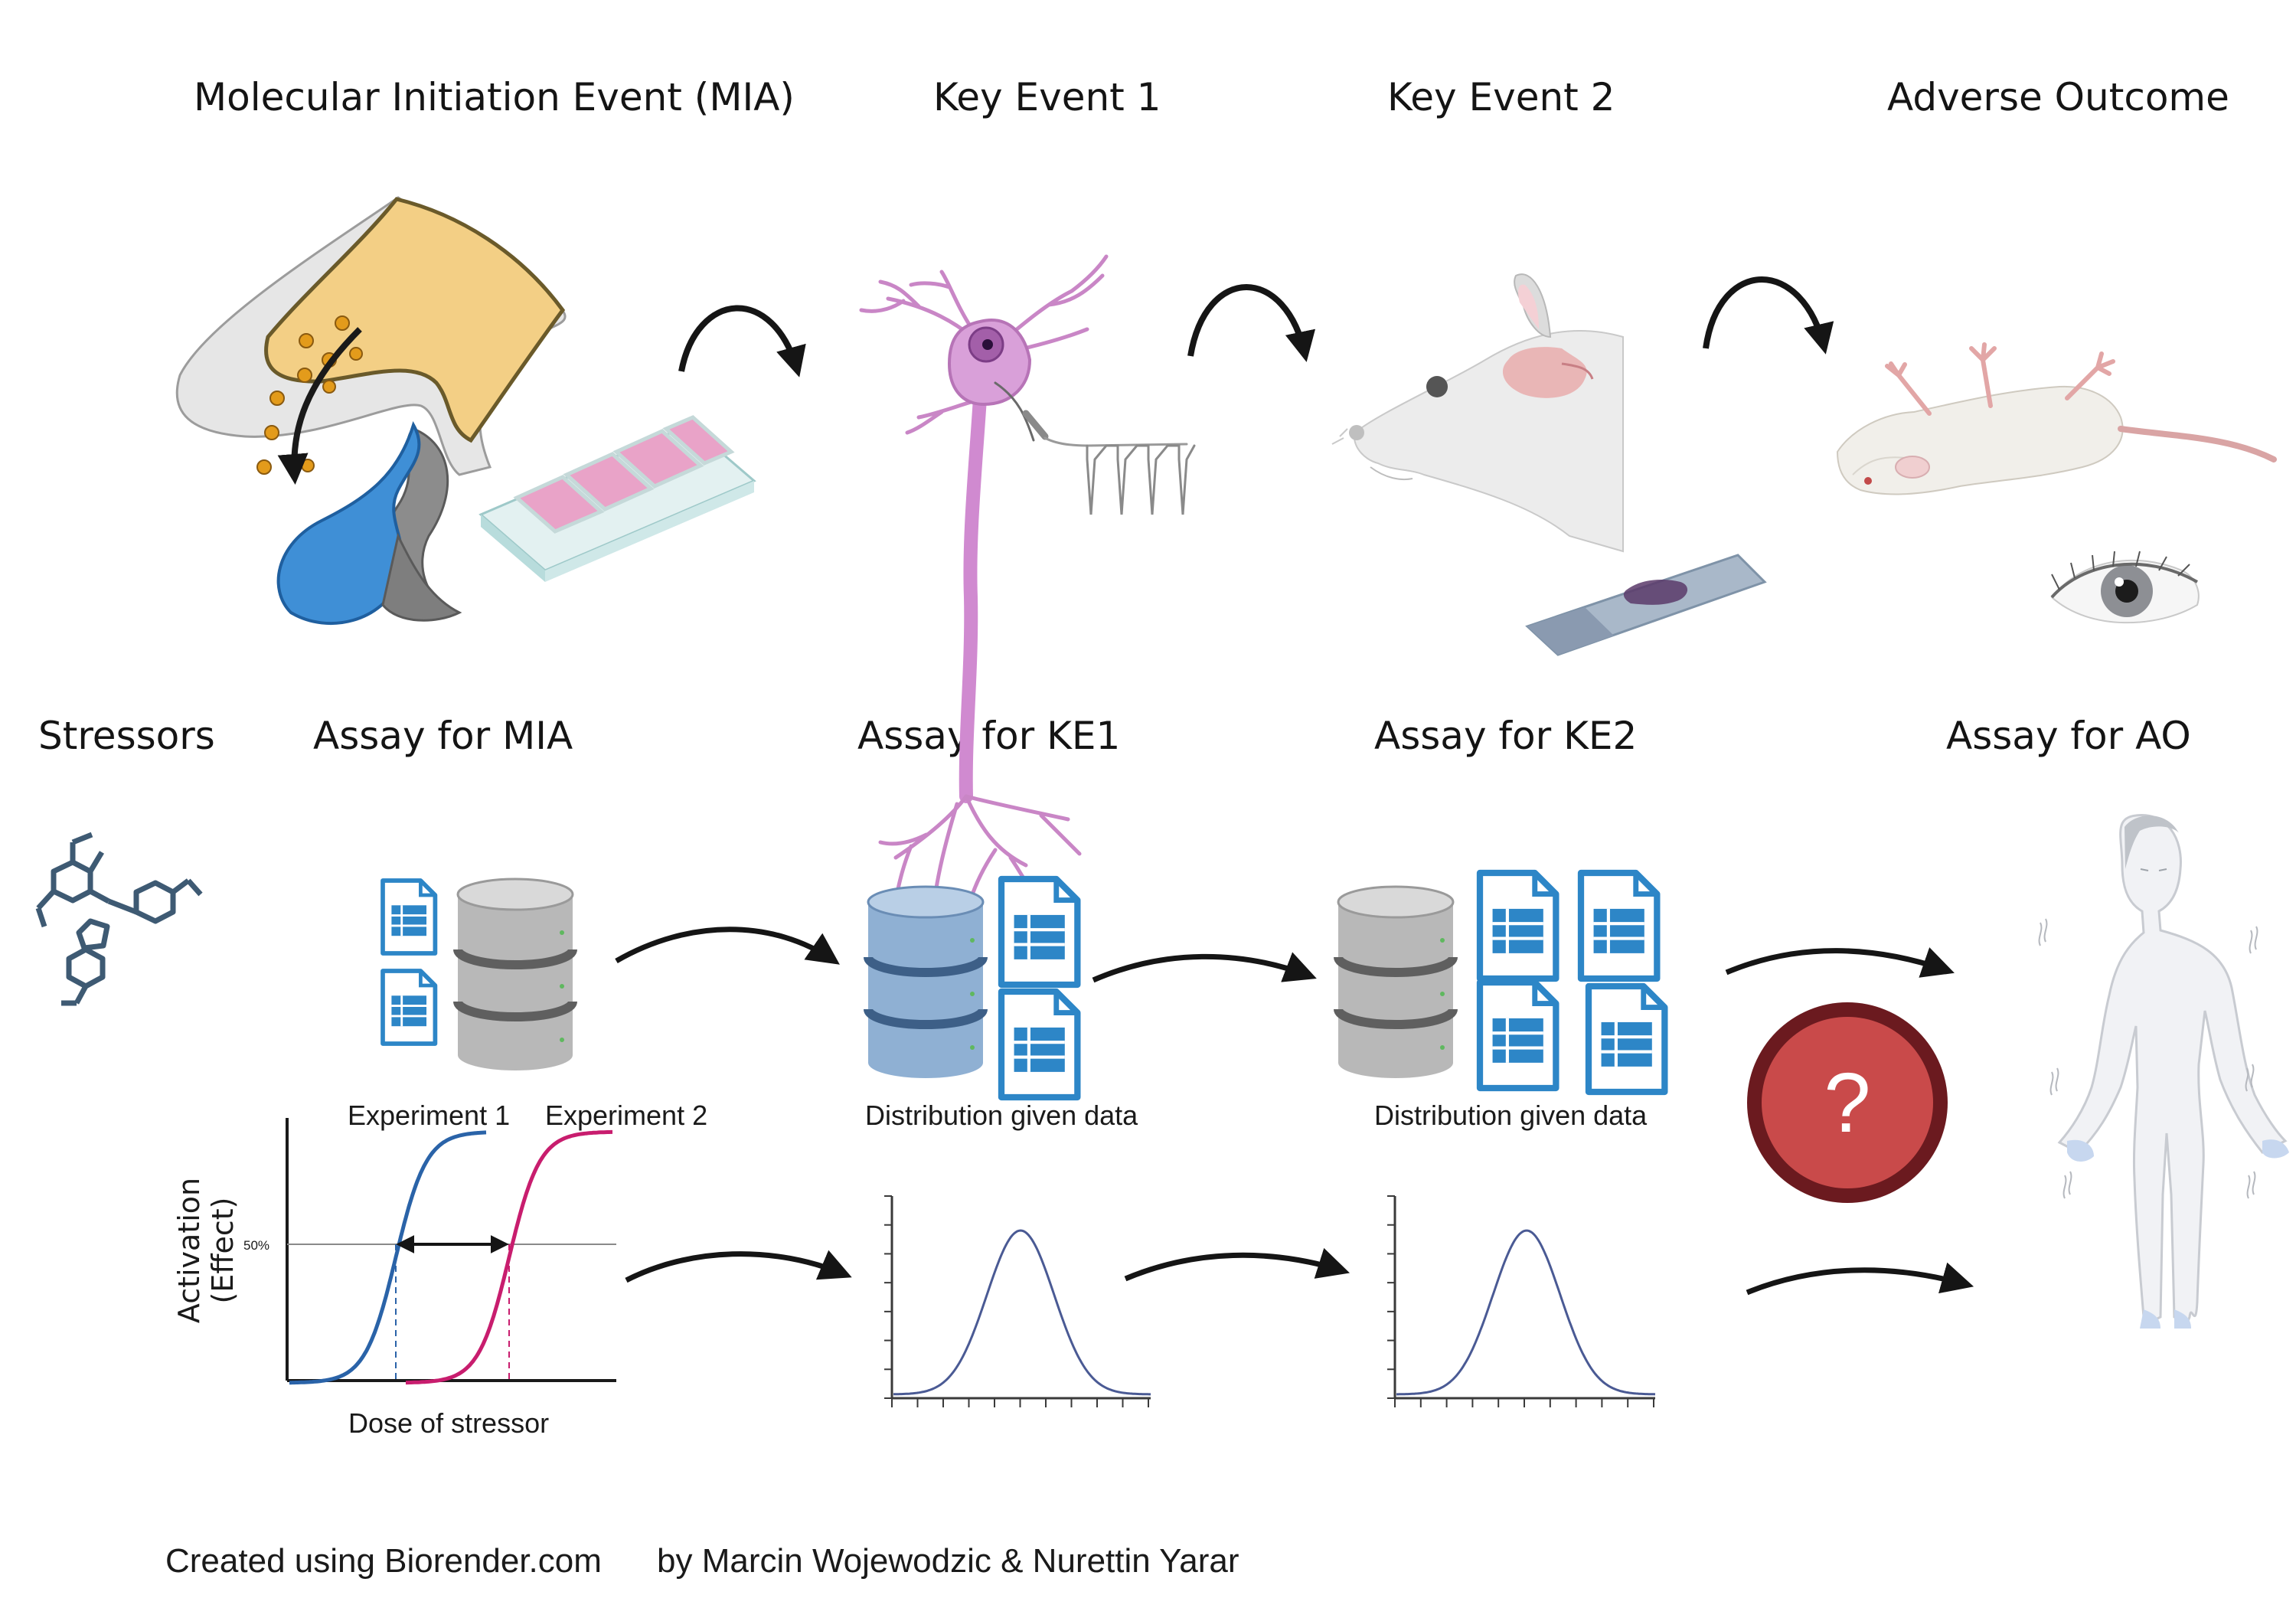  Describe the element at coordinates (1646, 605) in the screenshot. I see `tissue-slide-icon` at that location.